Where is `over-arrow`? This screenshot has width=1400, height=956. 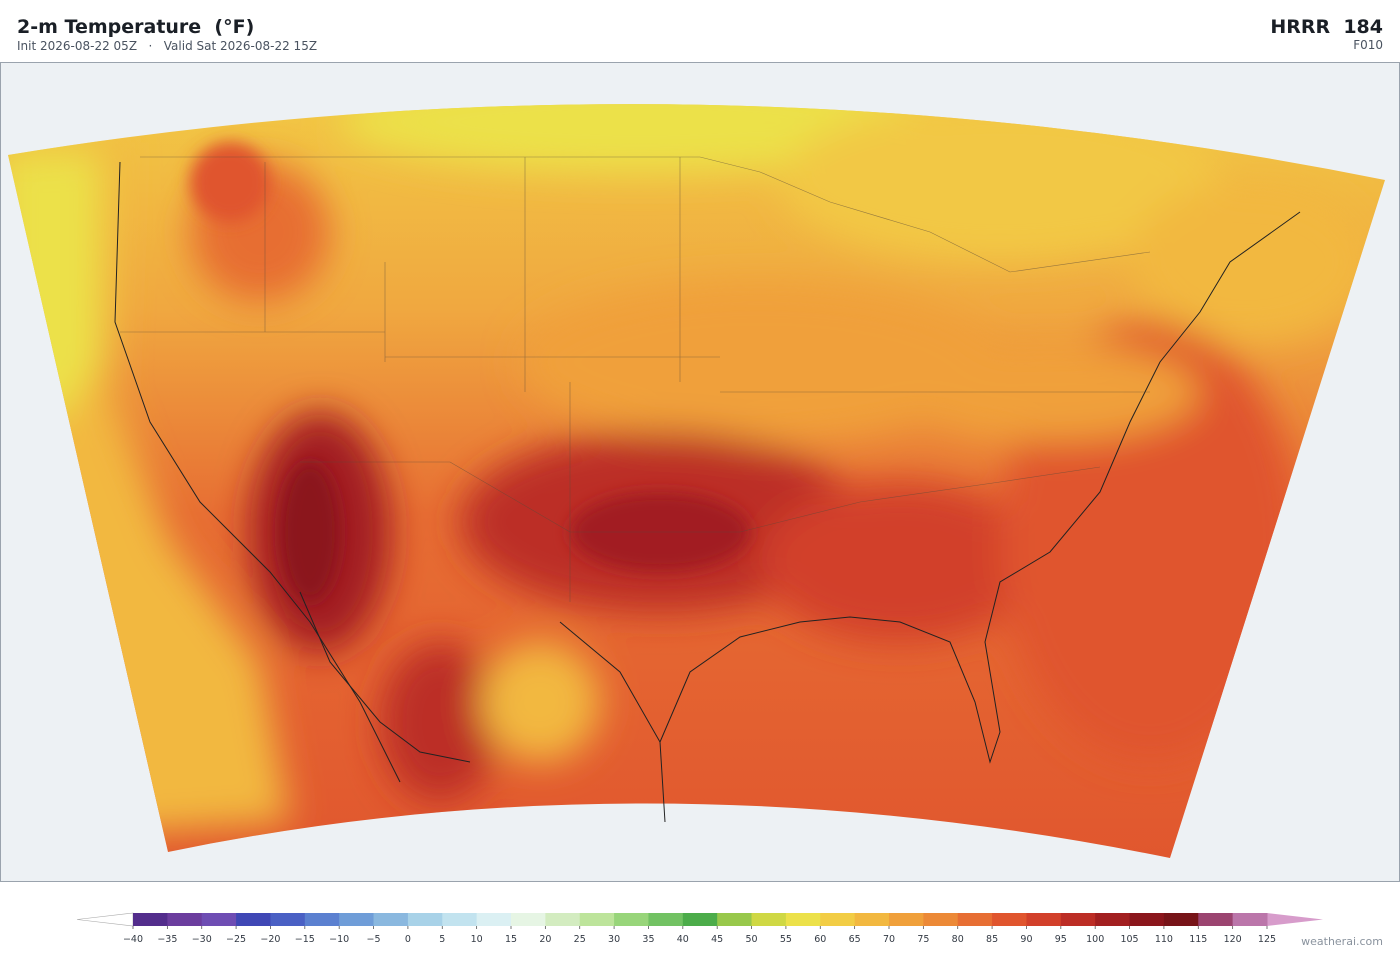 over-arrow is located at coordinates (1295, 919).